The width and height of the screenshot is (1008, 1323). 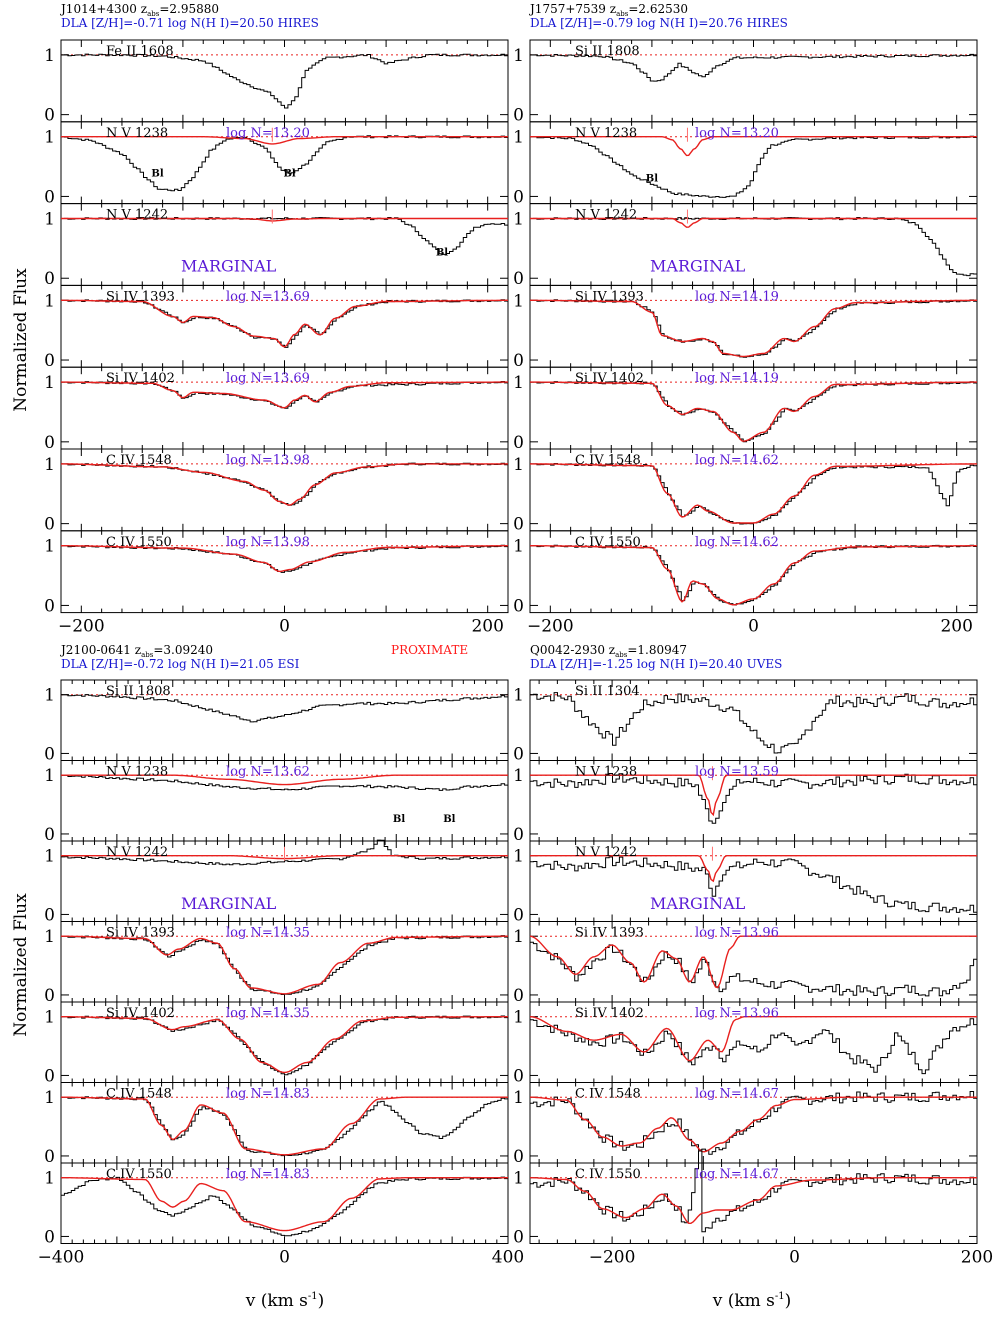 I want to click on quadrant-0-dla-line: DLA [Z/H]=-0.71 log N(H I)=20.50 HIRES, so click(x=190, y=23).